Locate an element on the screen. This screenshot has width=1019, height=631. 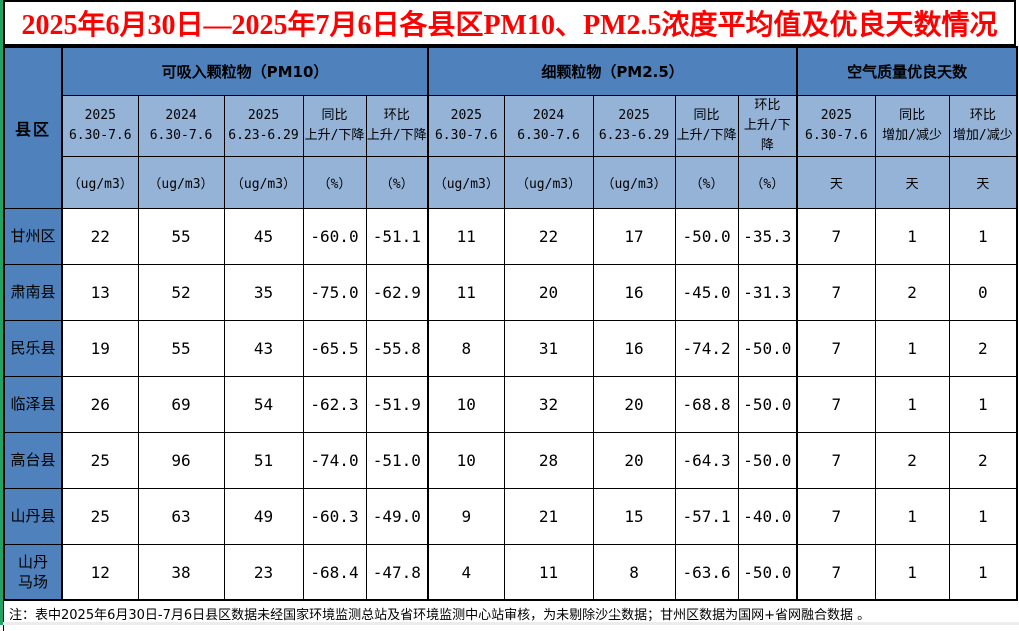
data-cell: 10 is located at coordinates (466, 404).